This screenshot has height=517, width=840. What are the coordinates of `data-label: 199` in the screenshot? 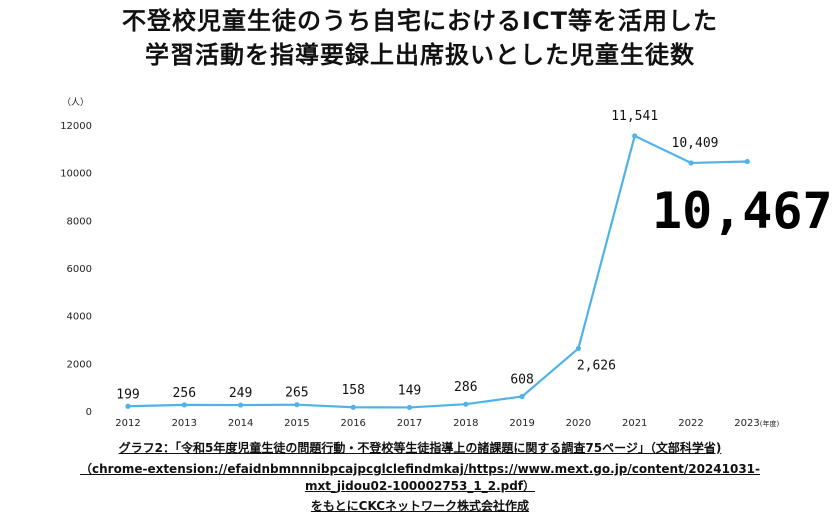 It's located at (127, 394).